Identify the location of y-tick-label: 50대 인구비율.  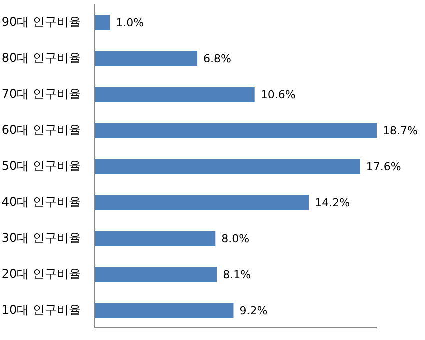
(41, 166).